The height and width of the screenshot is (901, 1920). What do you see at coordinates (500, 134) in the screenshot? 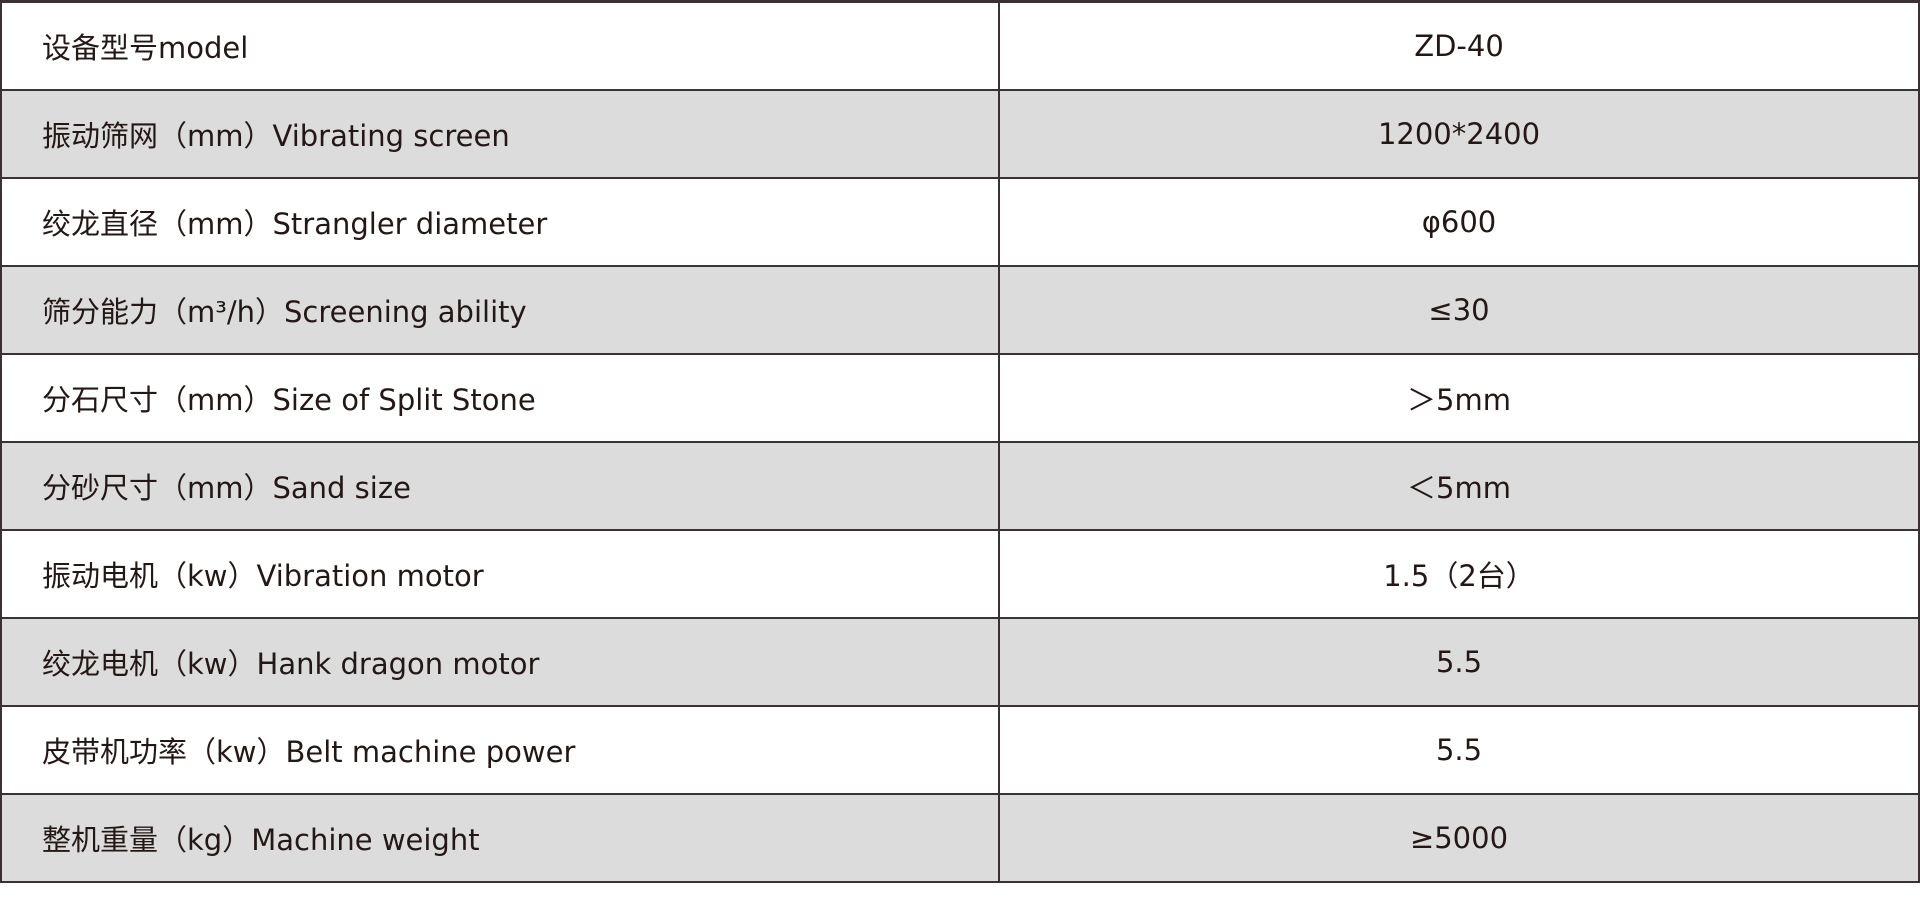
I see `spec-label: 振动筛网（mm）Vibrating screen` at bounding box center [500, 134].